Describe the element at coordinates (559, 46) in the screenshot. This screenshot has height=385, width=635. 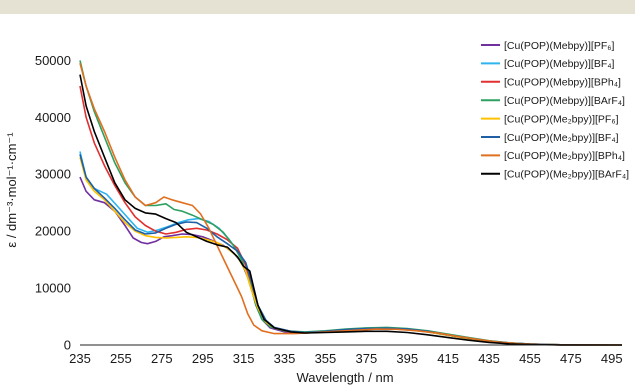
I see `legend-label-0: [Cu(POP)(Mebpy)][PF₆]` at that location.